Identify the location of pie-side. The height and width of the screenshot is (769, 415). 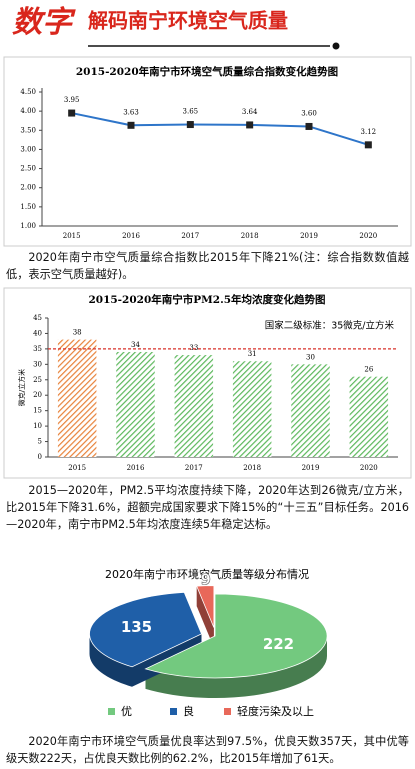
(205, 617).